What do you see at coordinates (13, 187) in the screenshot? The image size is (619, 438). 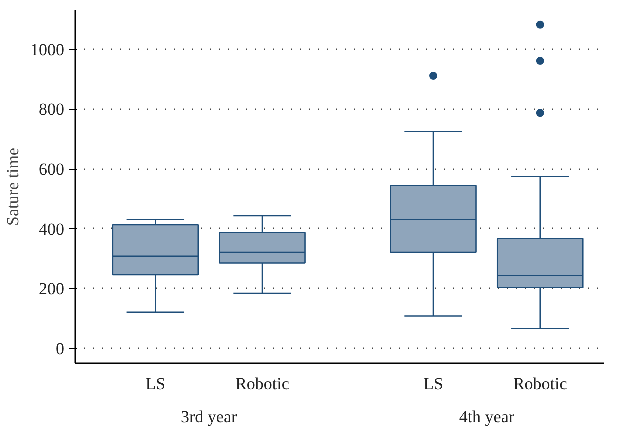 I see `y-axis-title: Sature time` at bounding box center [13, 187].